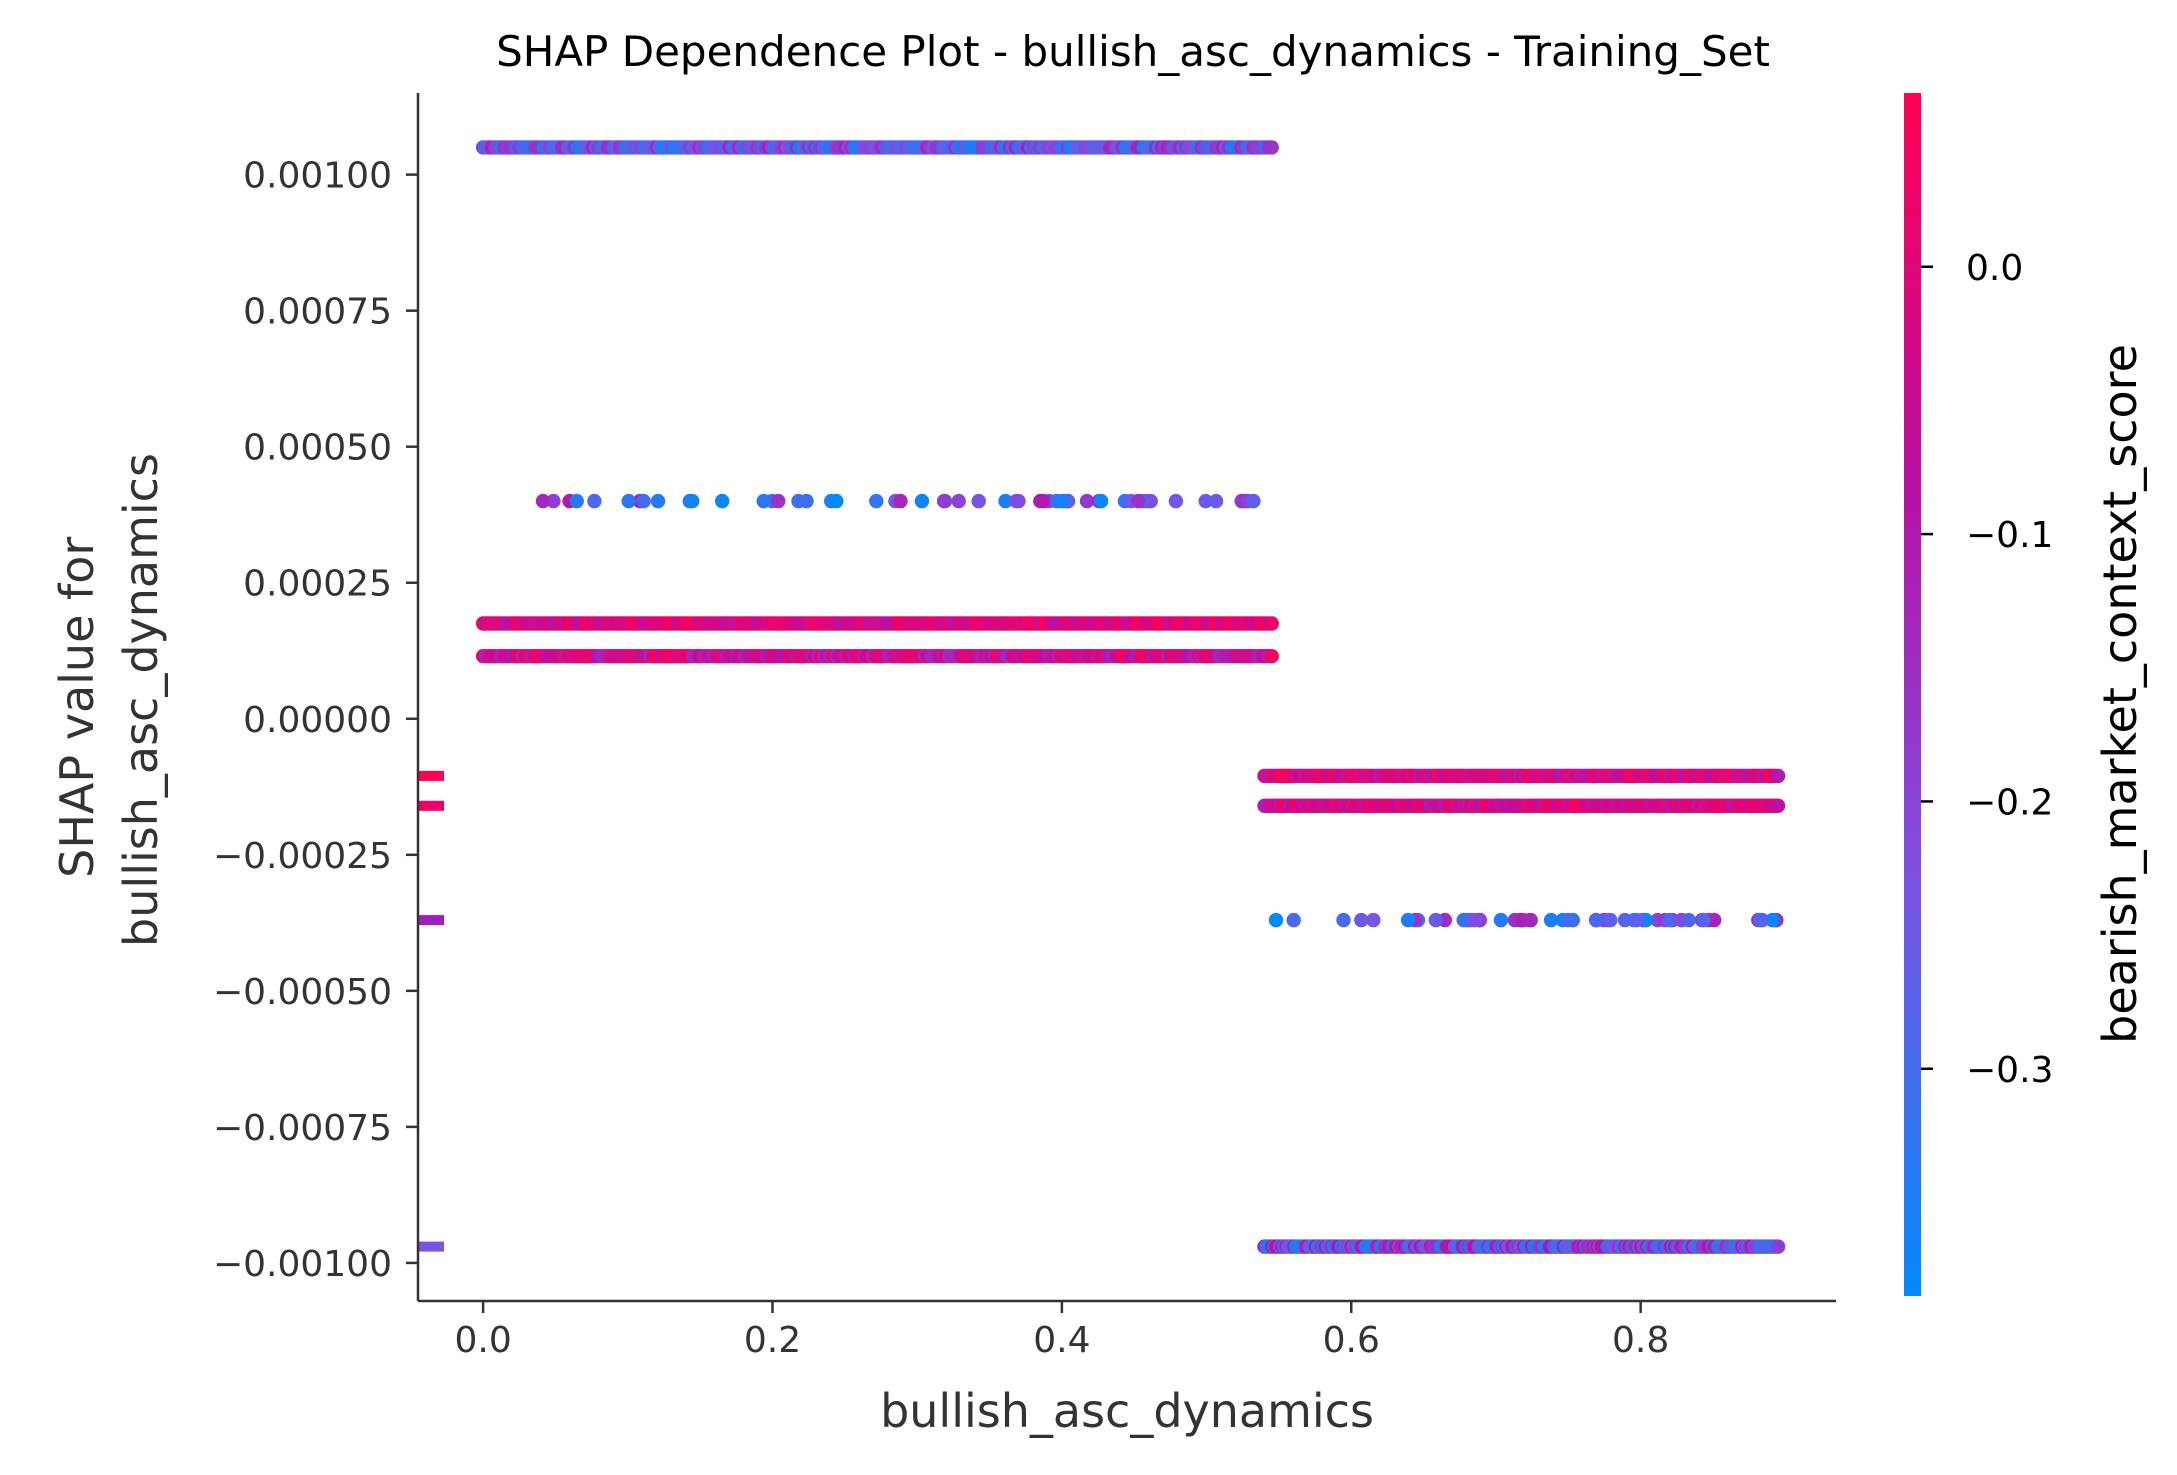 The height and width of the screenshot is (1475, 2177). Describe the element at coordinates (2009, 535) in the screenshot. I see `colorbar-tick-label: −0.1` at that location.